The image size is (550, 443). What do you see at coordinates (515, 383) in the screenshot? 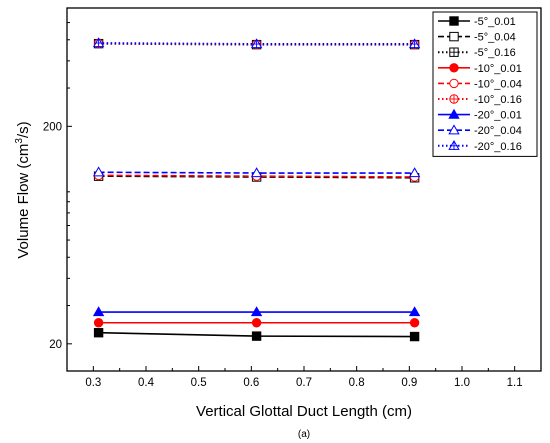
I see `x-tick-label: 1.1` at bounding box center [515, 383].